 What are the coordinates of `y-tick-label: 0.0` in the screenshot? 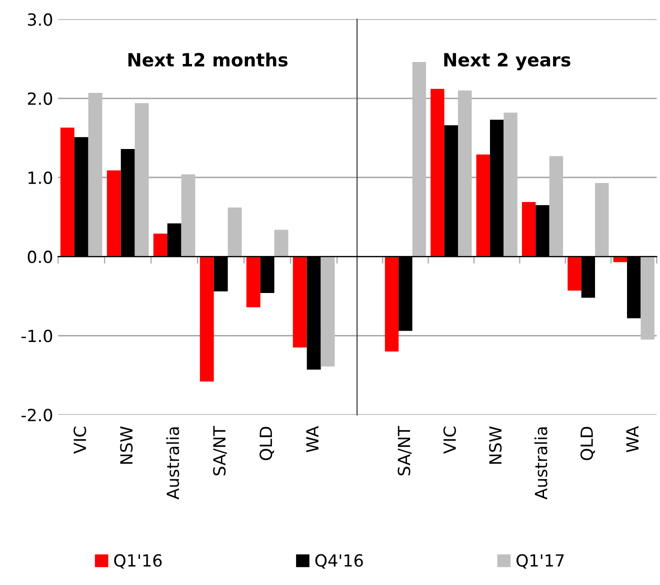 It's located at (40, 257).